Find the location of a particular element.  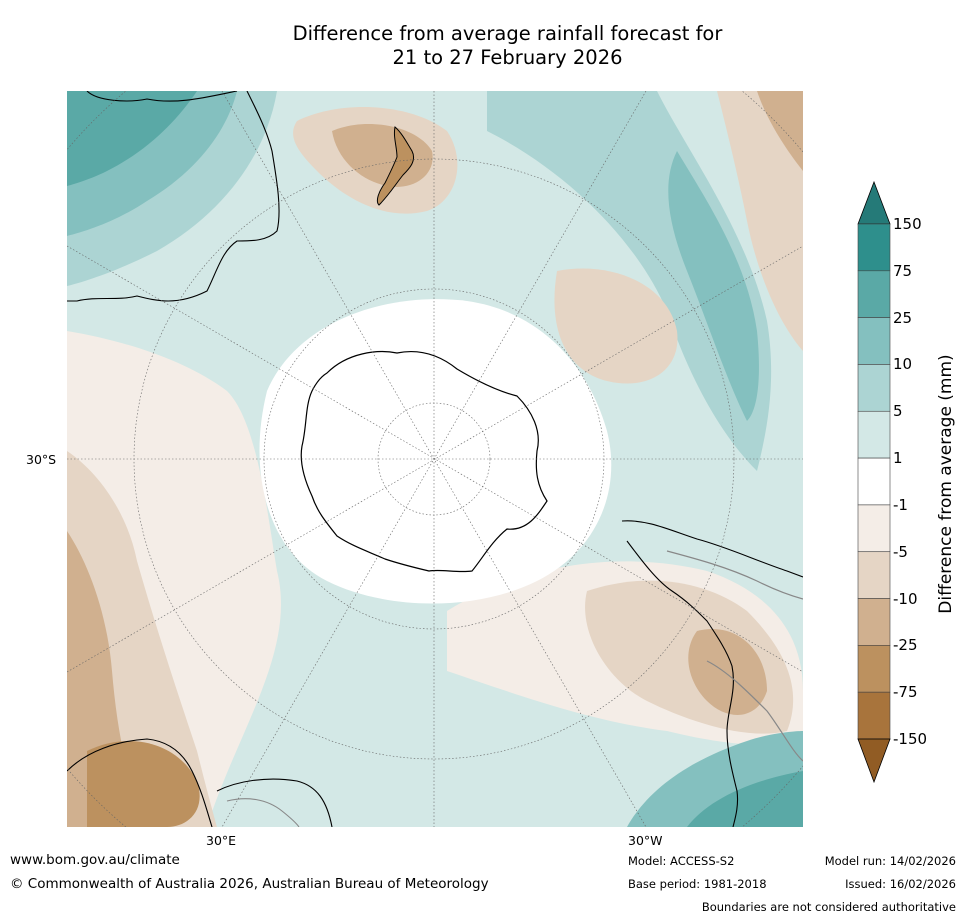

footer-website: www.bom.gov.au/climate is located at coordinates (95, 860).